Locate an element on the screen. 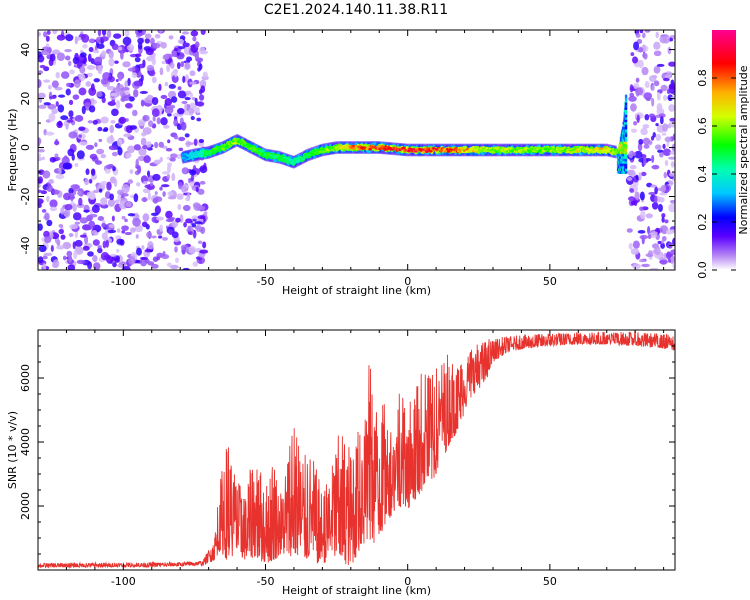 The image size is (750, 600). snr-y-tick-label: 4000 is located at coordinates (25, 442).